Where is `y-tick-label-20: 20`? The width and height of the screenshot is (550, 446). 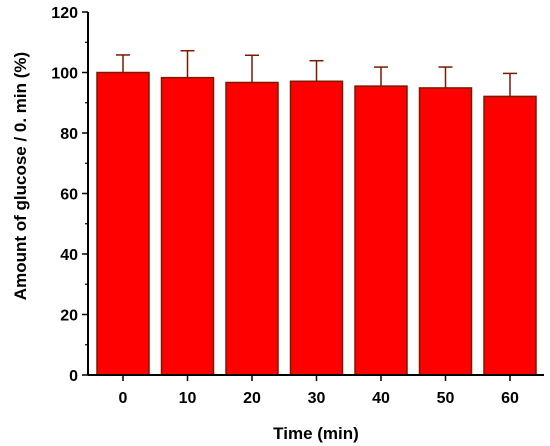 y-tick-label-20: 20 is located at coordinates (69, 316).